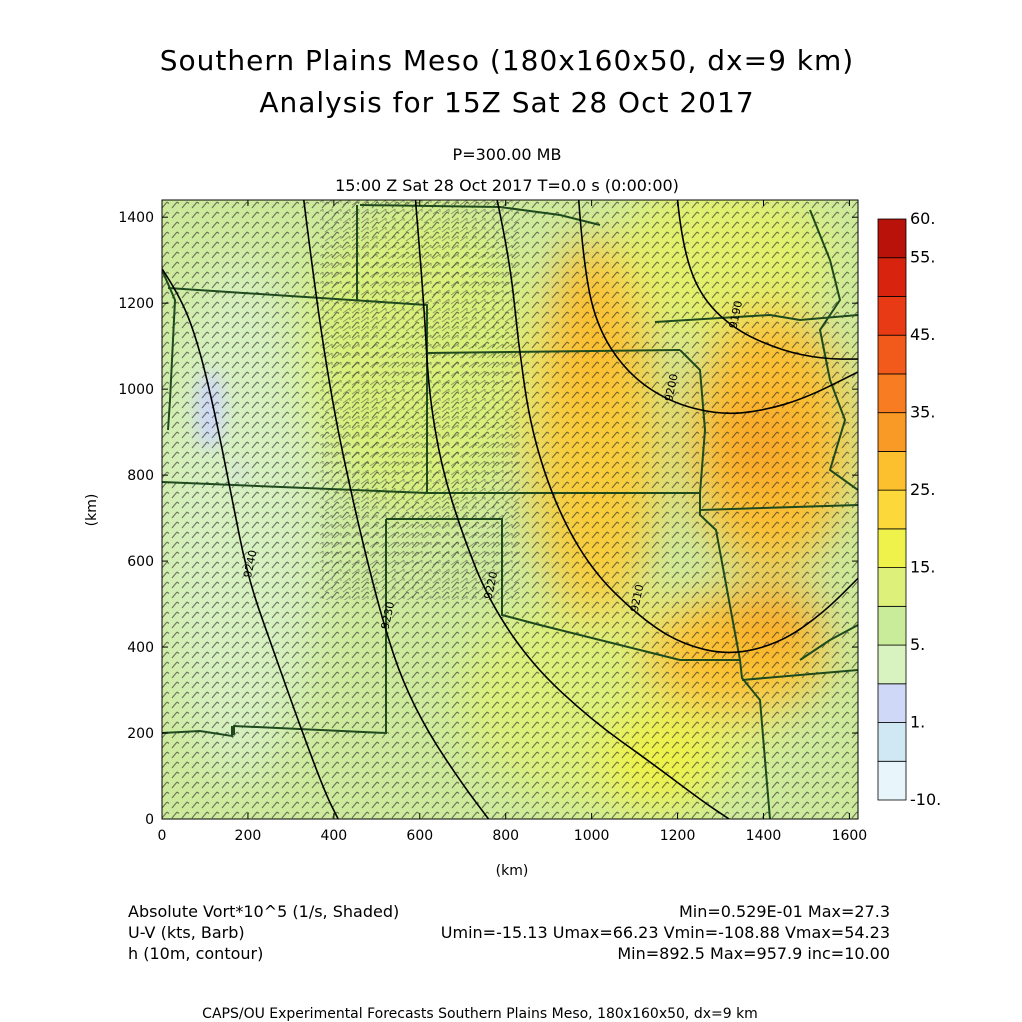 This screenshot has width=1022, height=1022. What do you see at coordinates (922, 489) in the screenshot?
I see `colorbar-label: 25.` at bounding box center [922, 489].